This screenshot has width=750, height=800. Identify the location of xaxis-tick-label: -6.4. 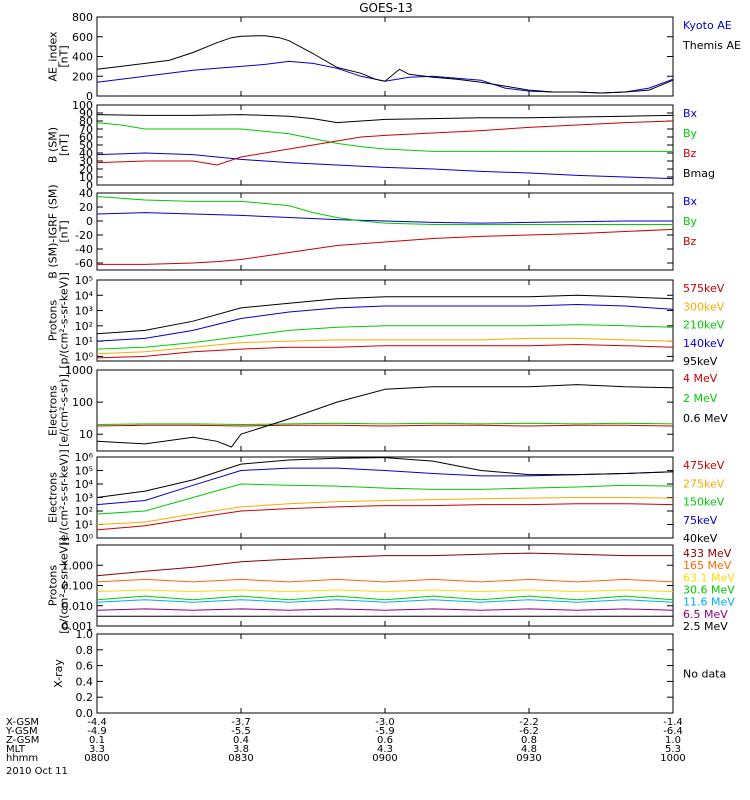
(673, 731).